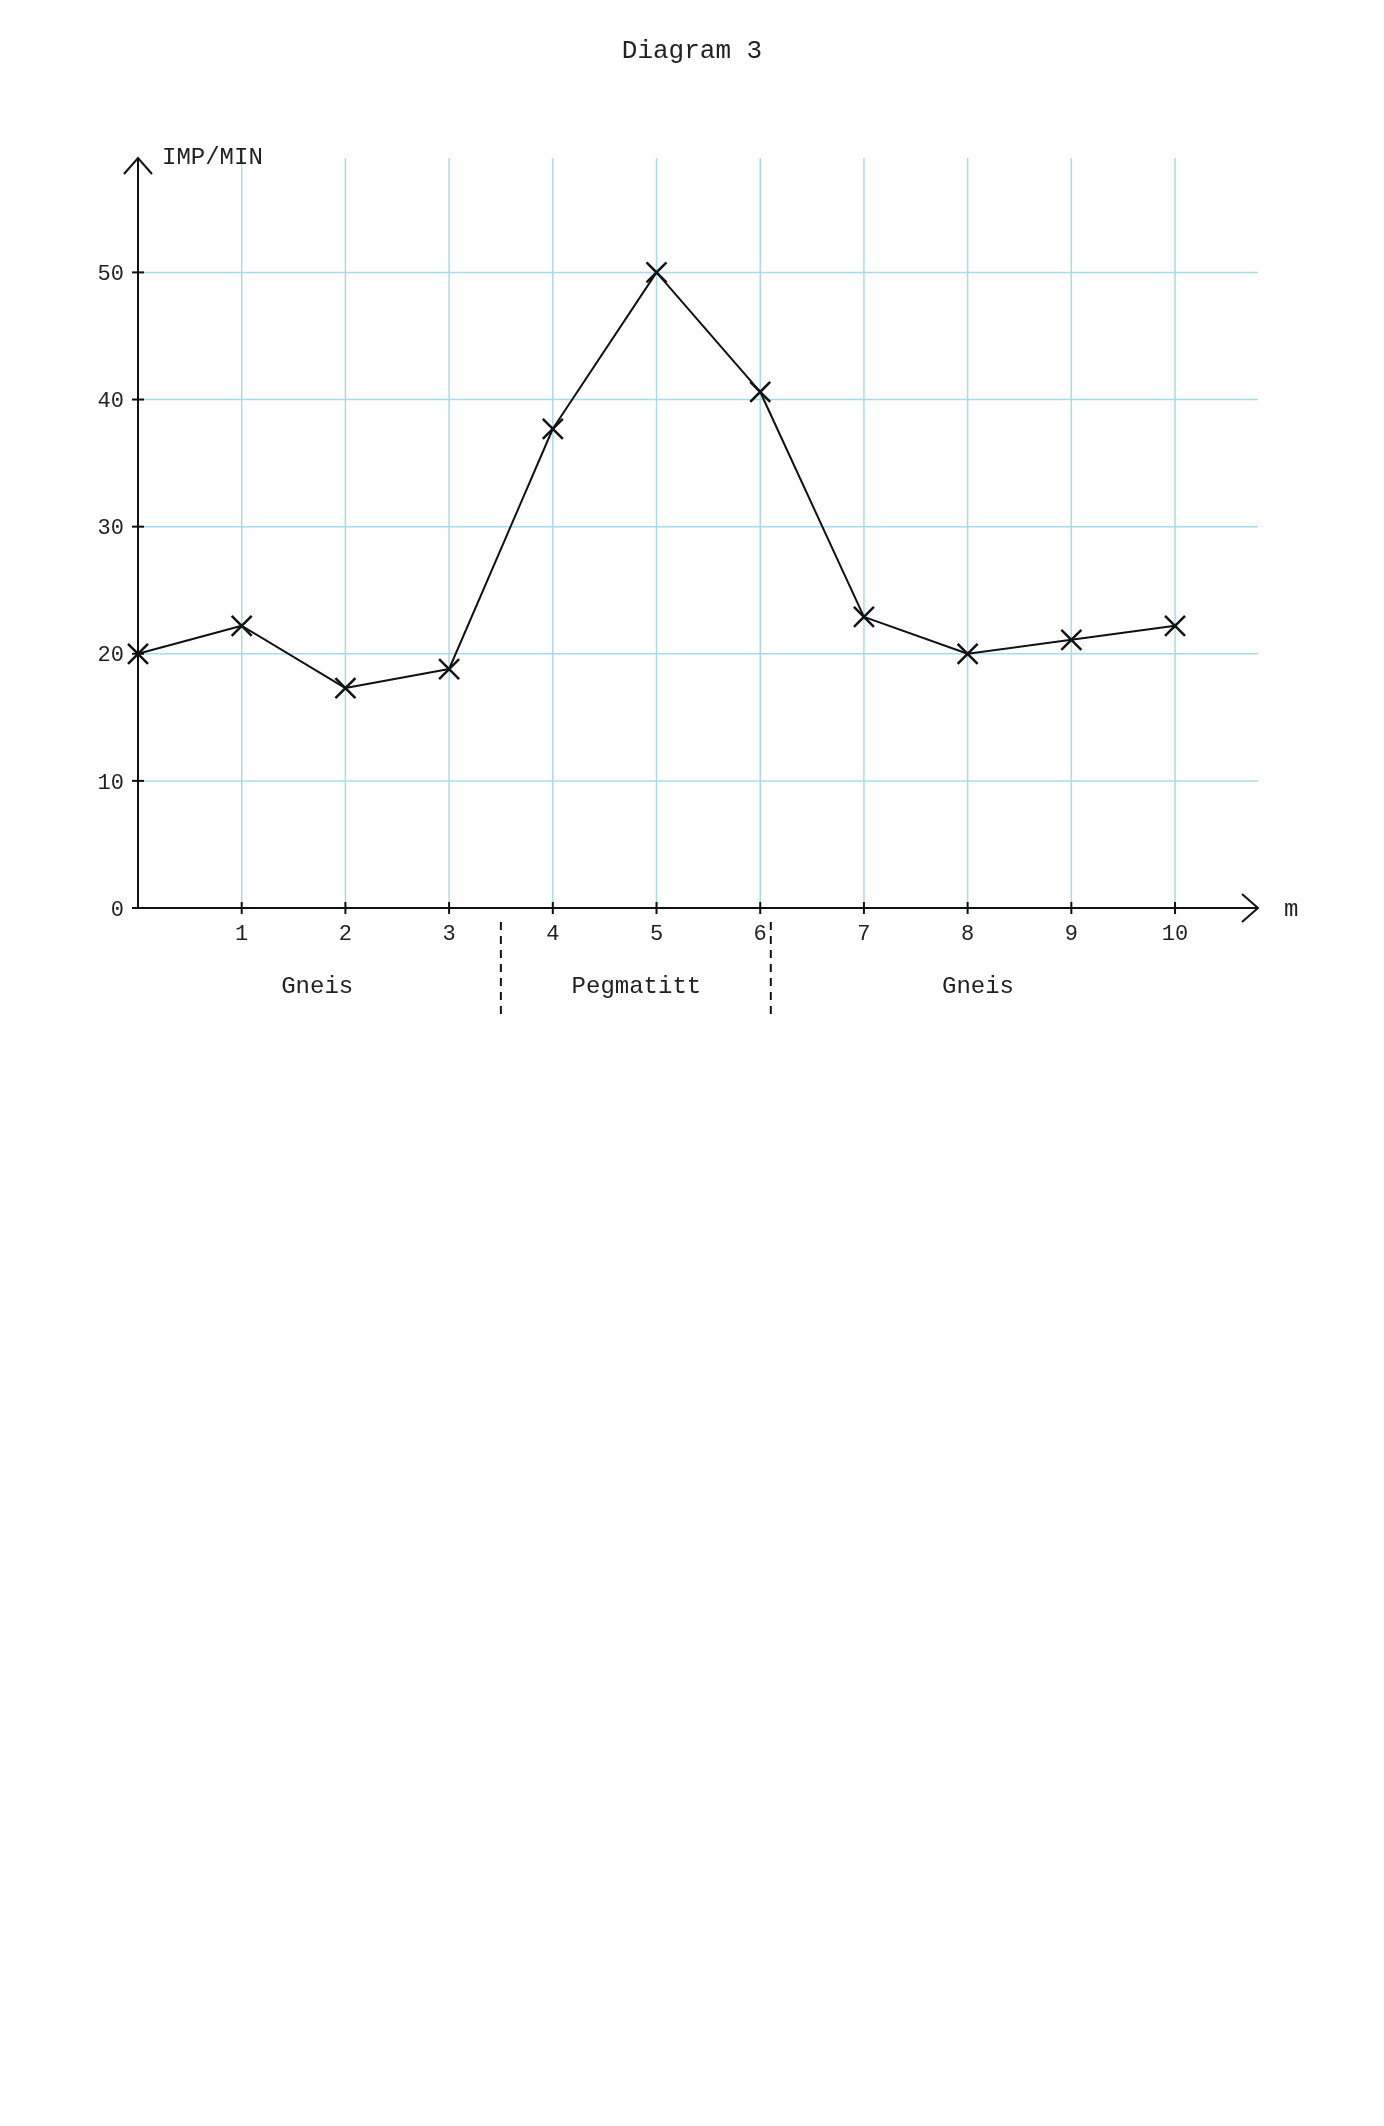  I want to click on x-axis-title: m, so click(1291, 909).